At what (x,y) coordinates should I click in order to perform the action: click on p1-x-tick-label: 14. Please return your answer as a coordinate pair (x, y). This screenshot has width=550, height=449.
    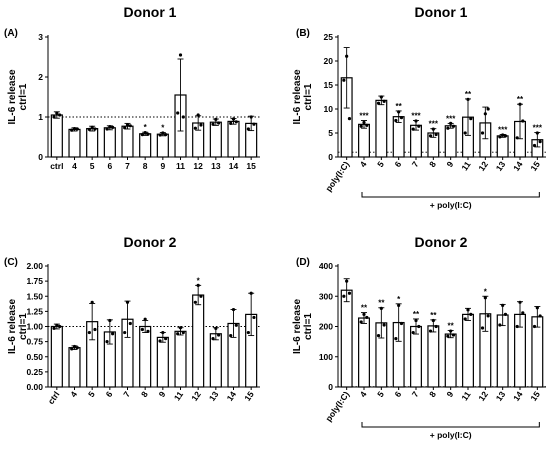
    Looking at the image, I should click on (234, 166).